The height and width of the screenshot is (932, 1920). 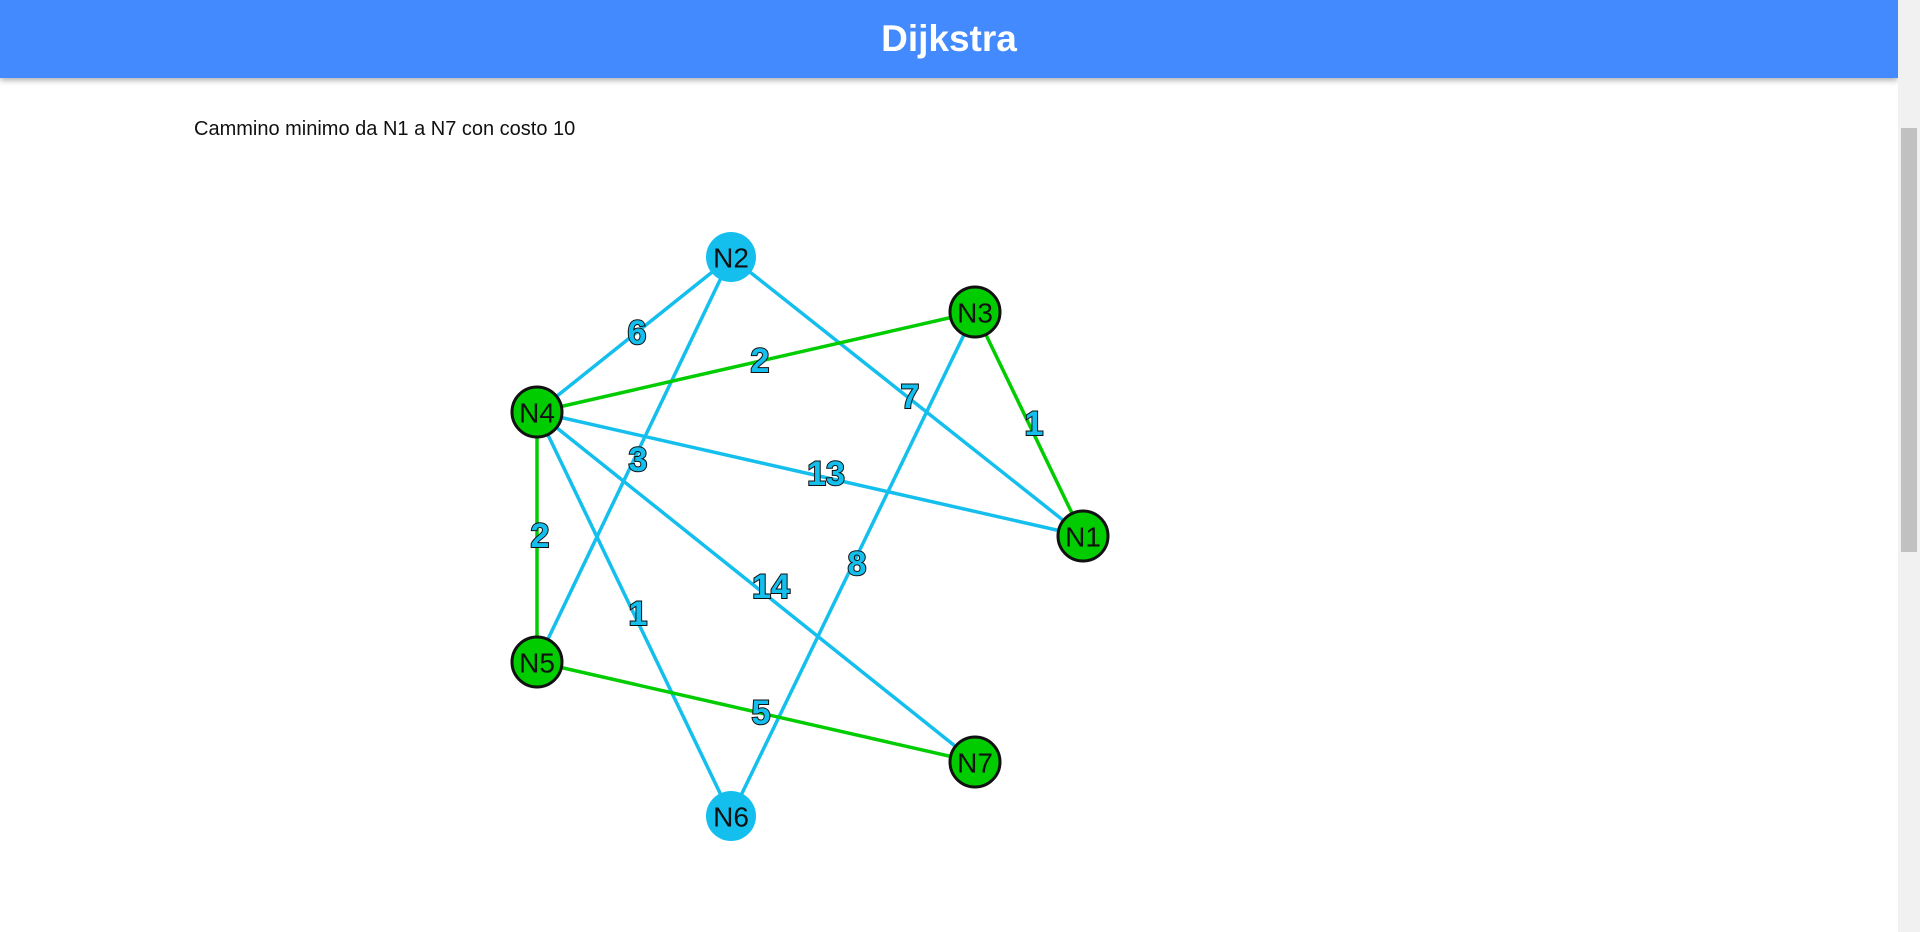 What do you see at coordinates (857, 564) in the screenshot?
I see `edge-weight-label: 8` at bounding box center [857, 564].